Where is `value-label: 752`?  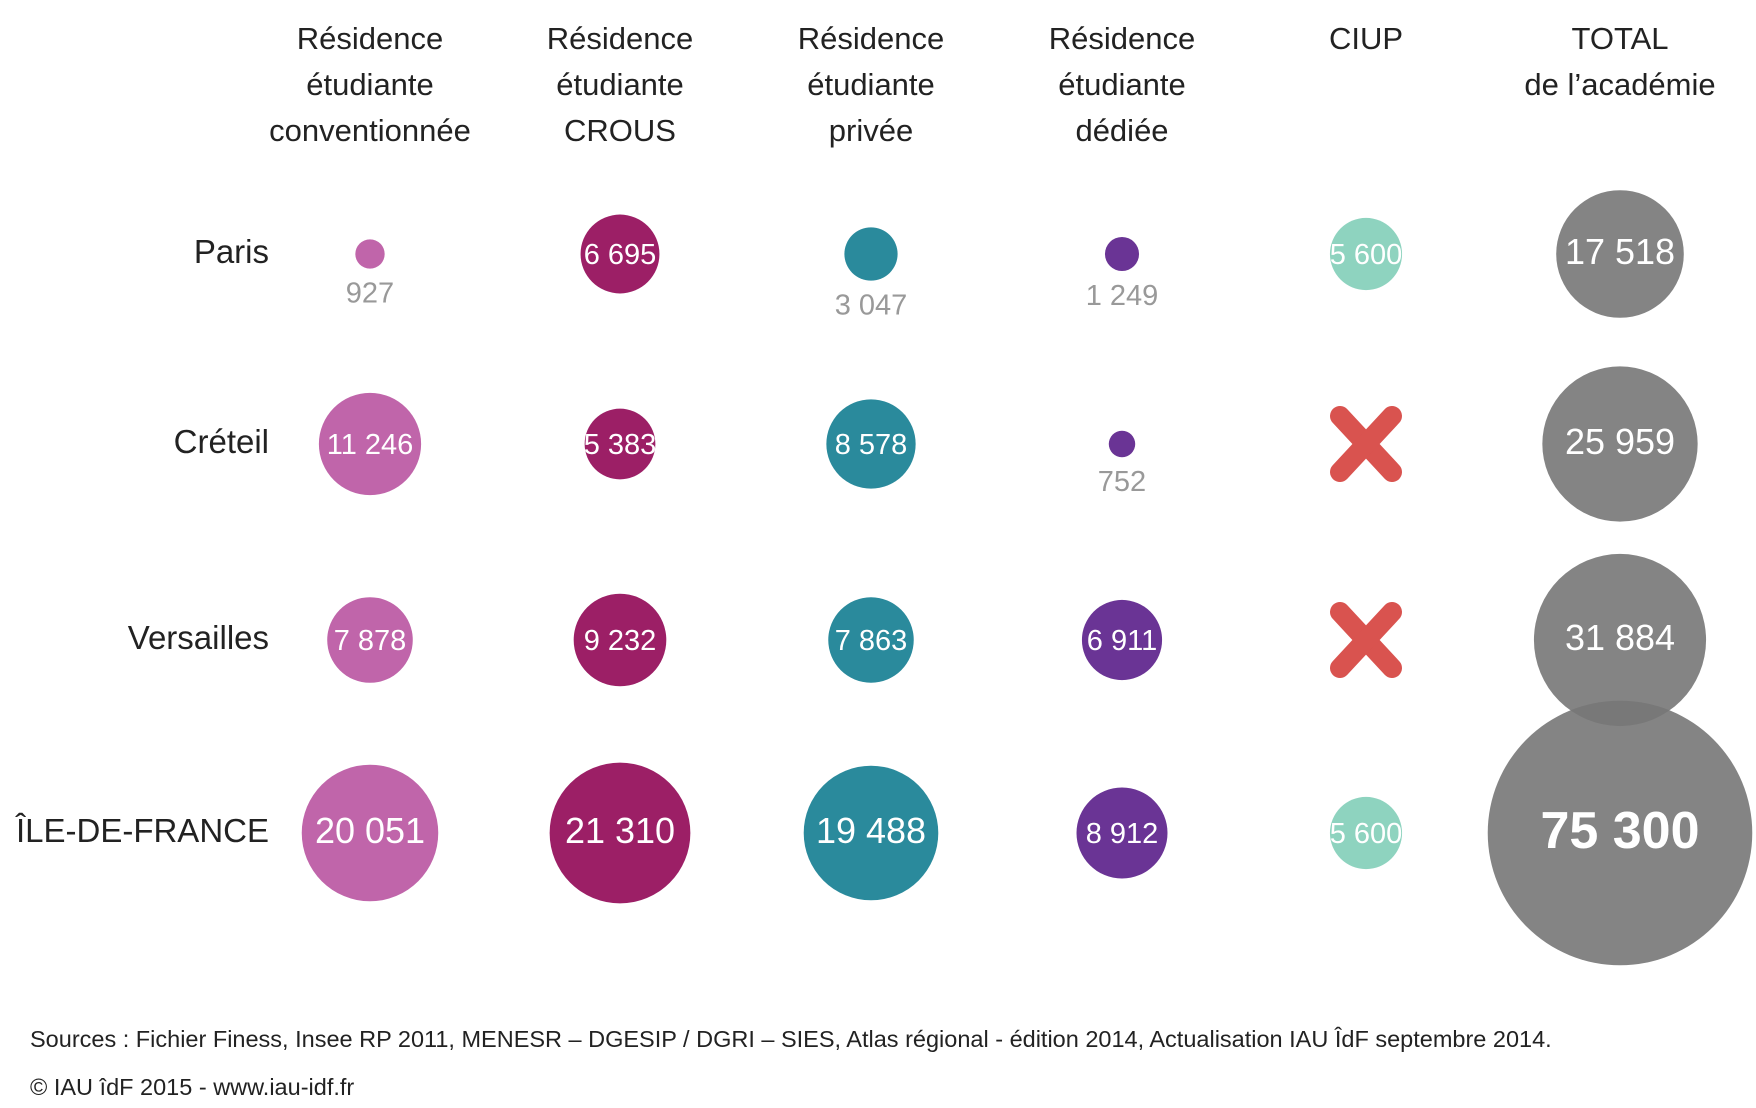 value-label: 752 is located at coordinates (1122, 482).